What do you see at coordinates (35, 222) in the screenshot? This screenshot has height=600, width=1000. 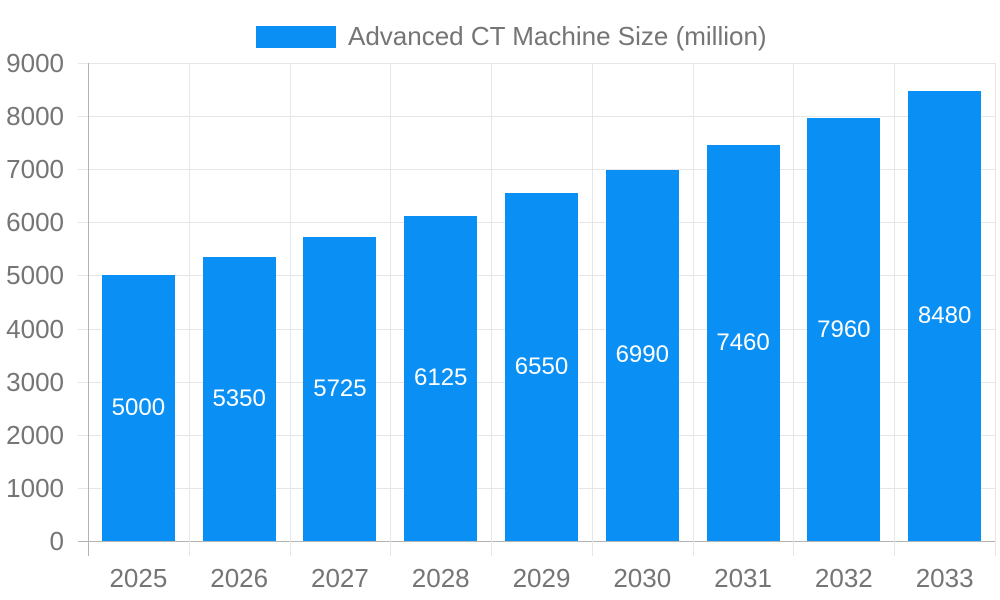 I see `y-tick-label: 6000` at bounding box center [35, 222].